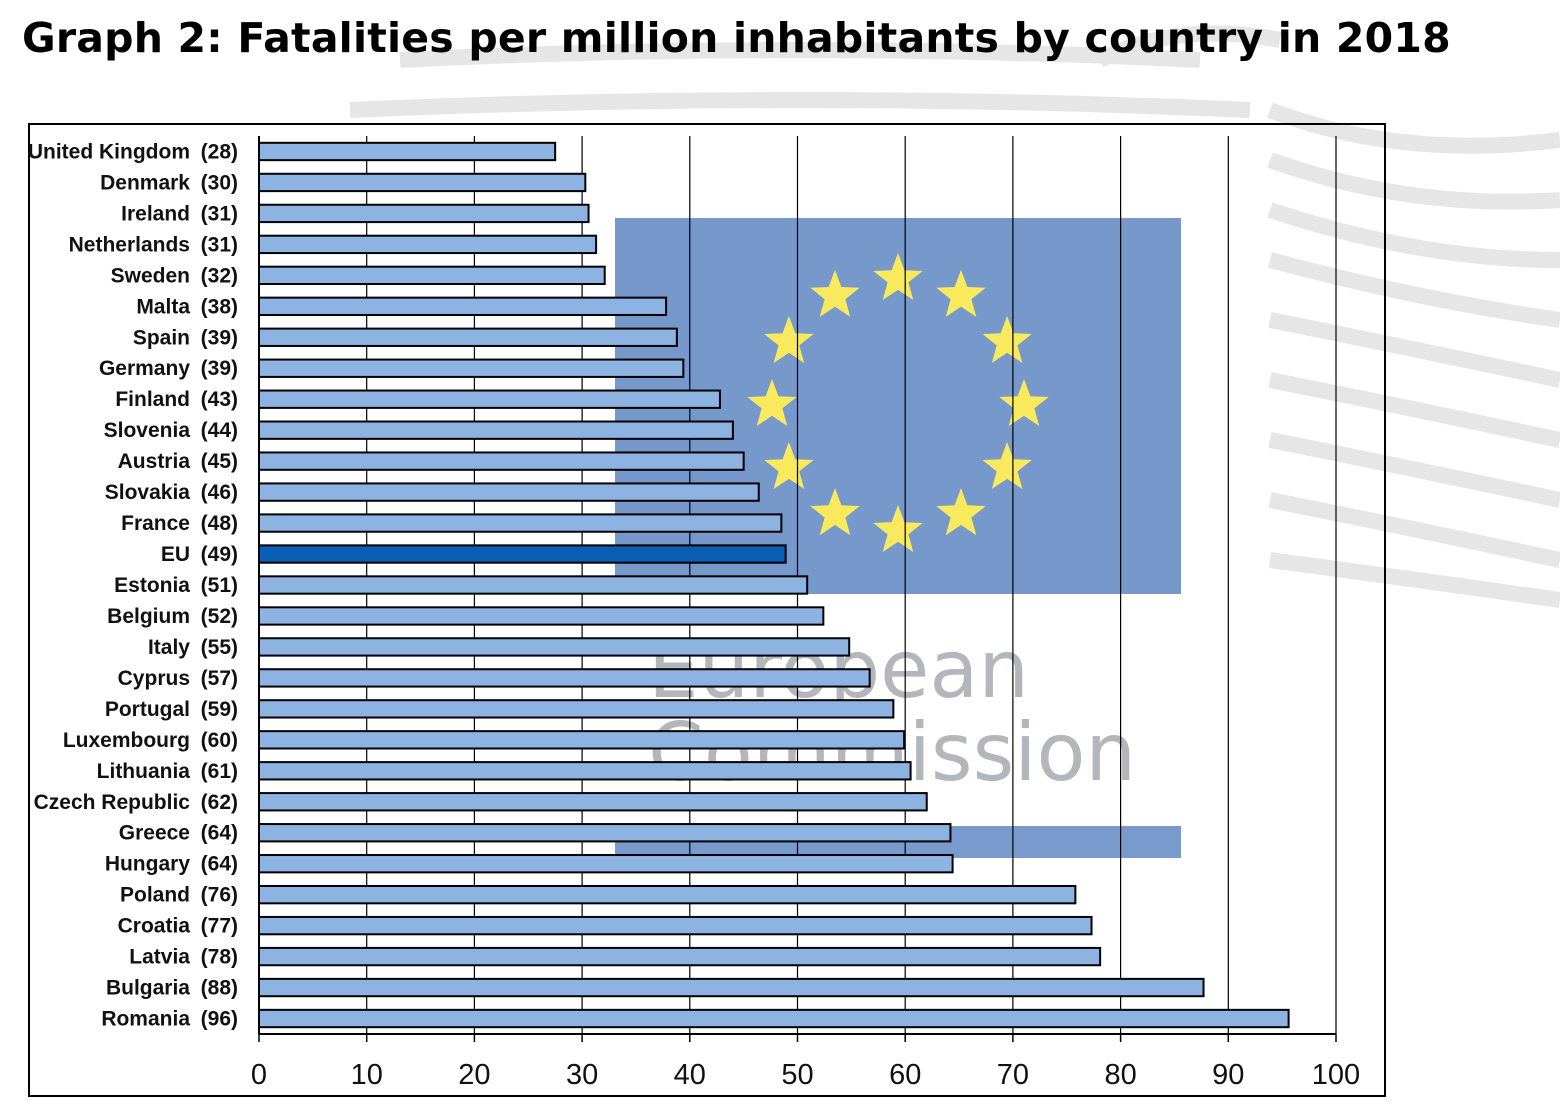 The height and width of the screenshot is (1117, 1560). I want to click on category-label: Germany, so click(144, 368).